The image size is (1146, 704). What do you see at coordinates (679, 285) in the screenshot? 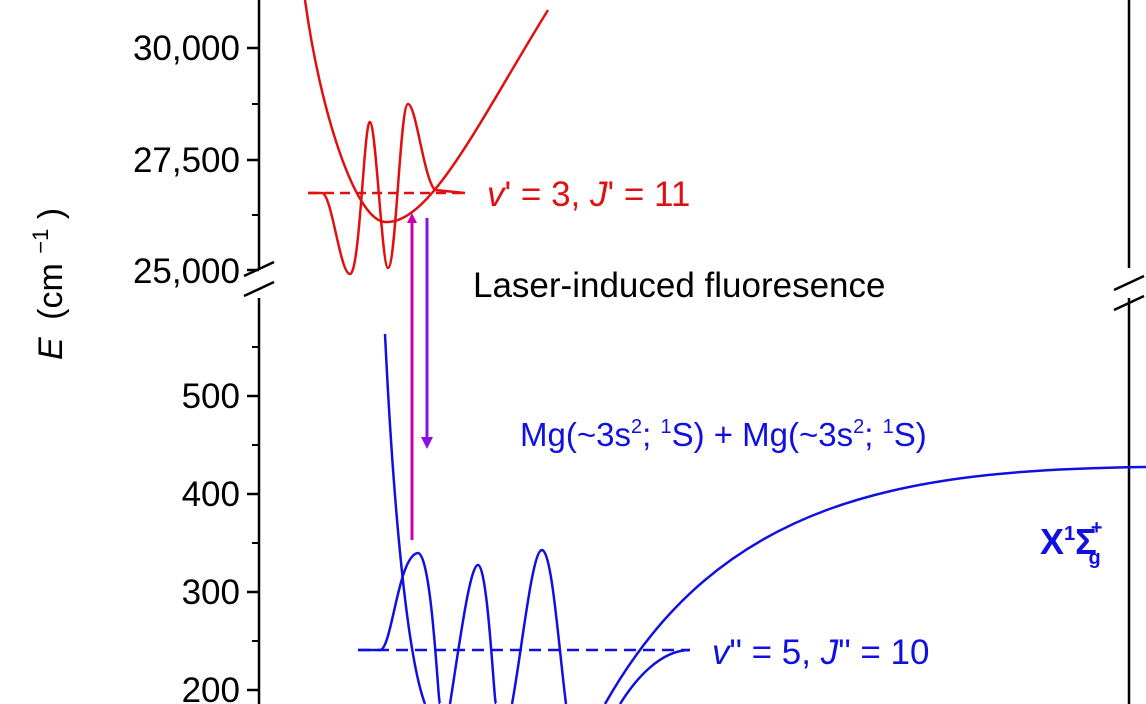
I see `transition-label: Laser-induced fluoresence` at bounding box center [679, 285].